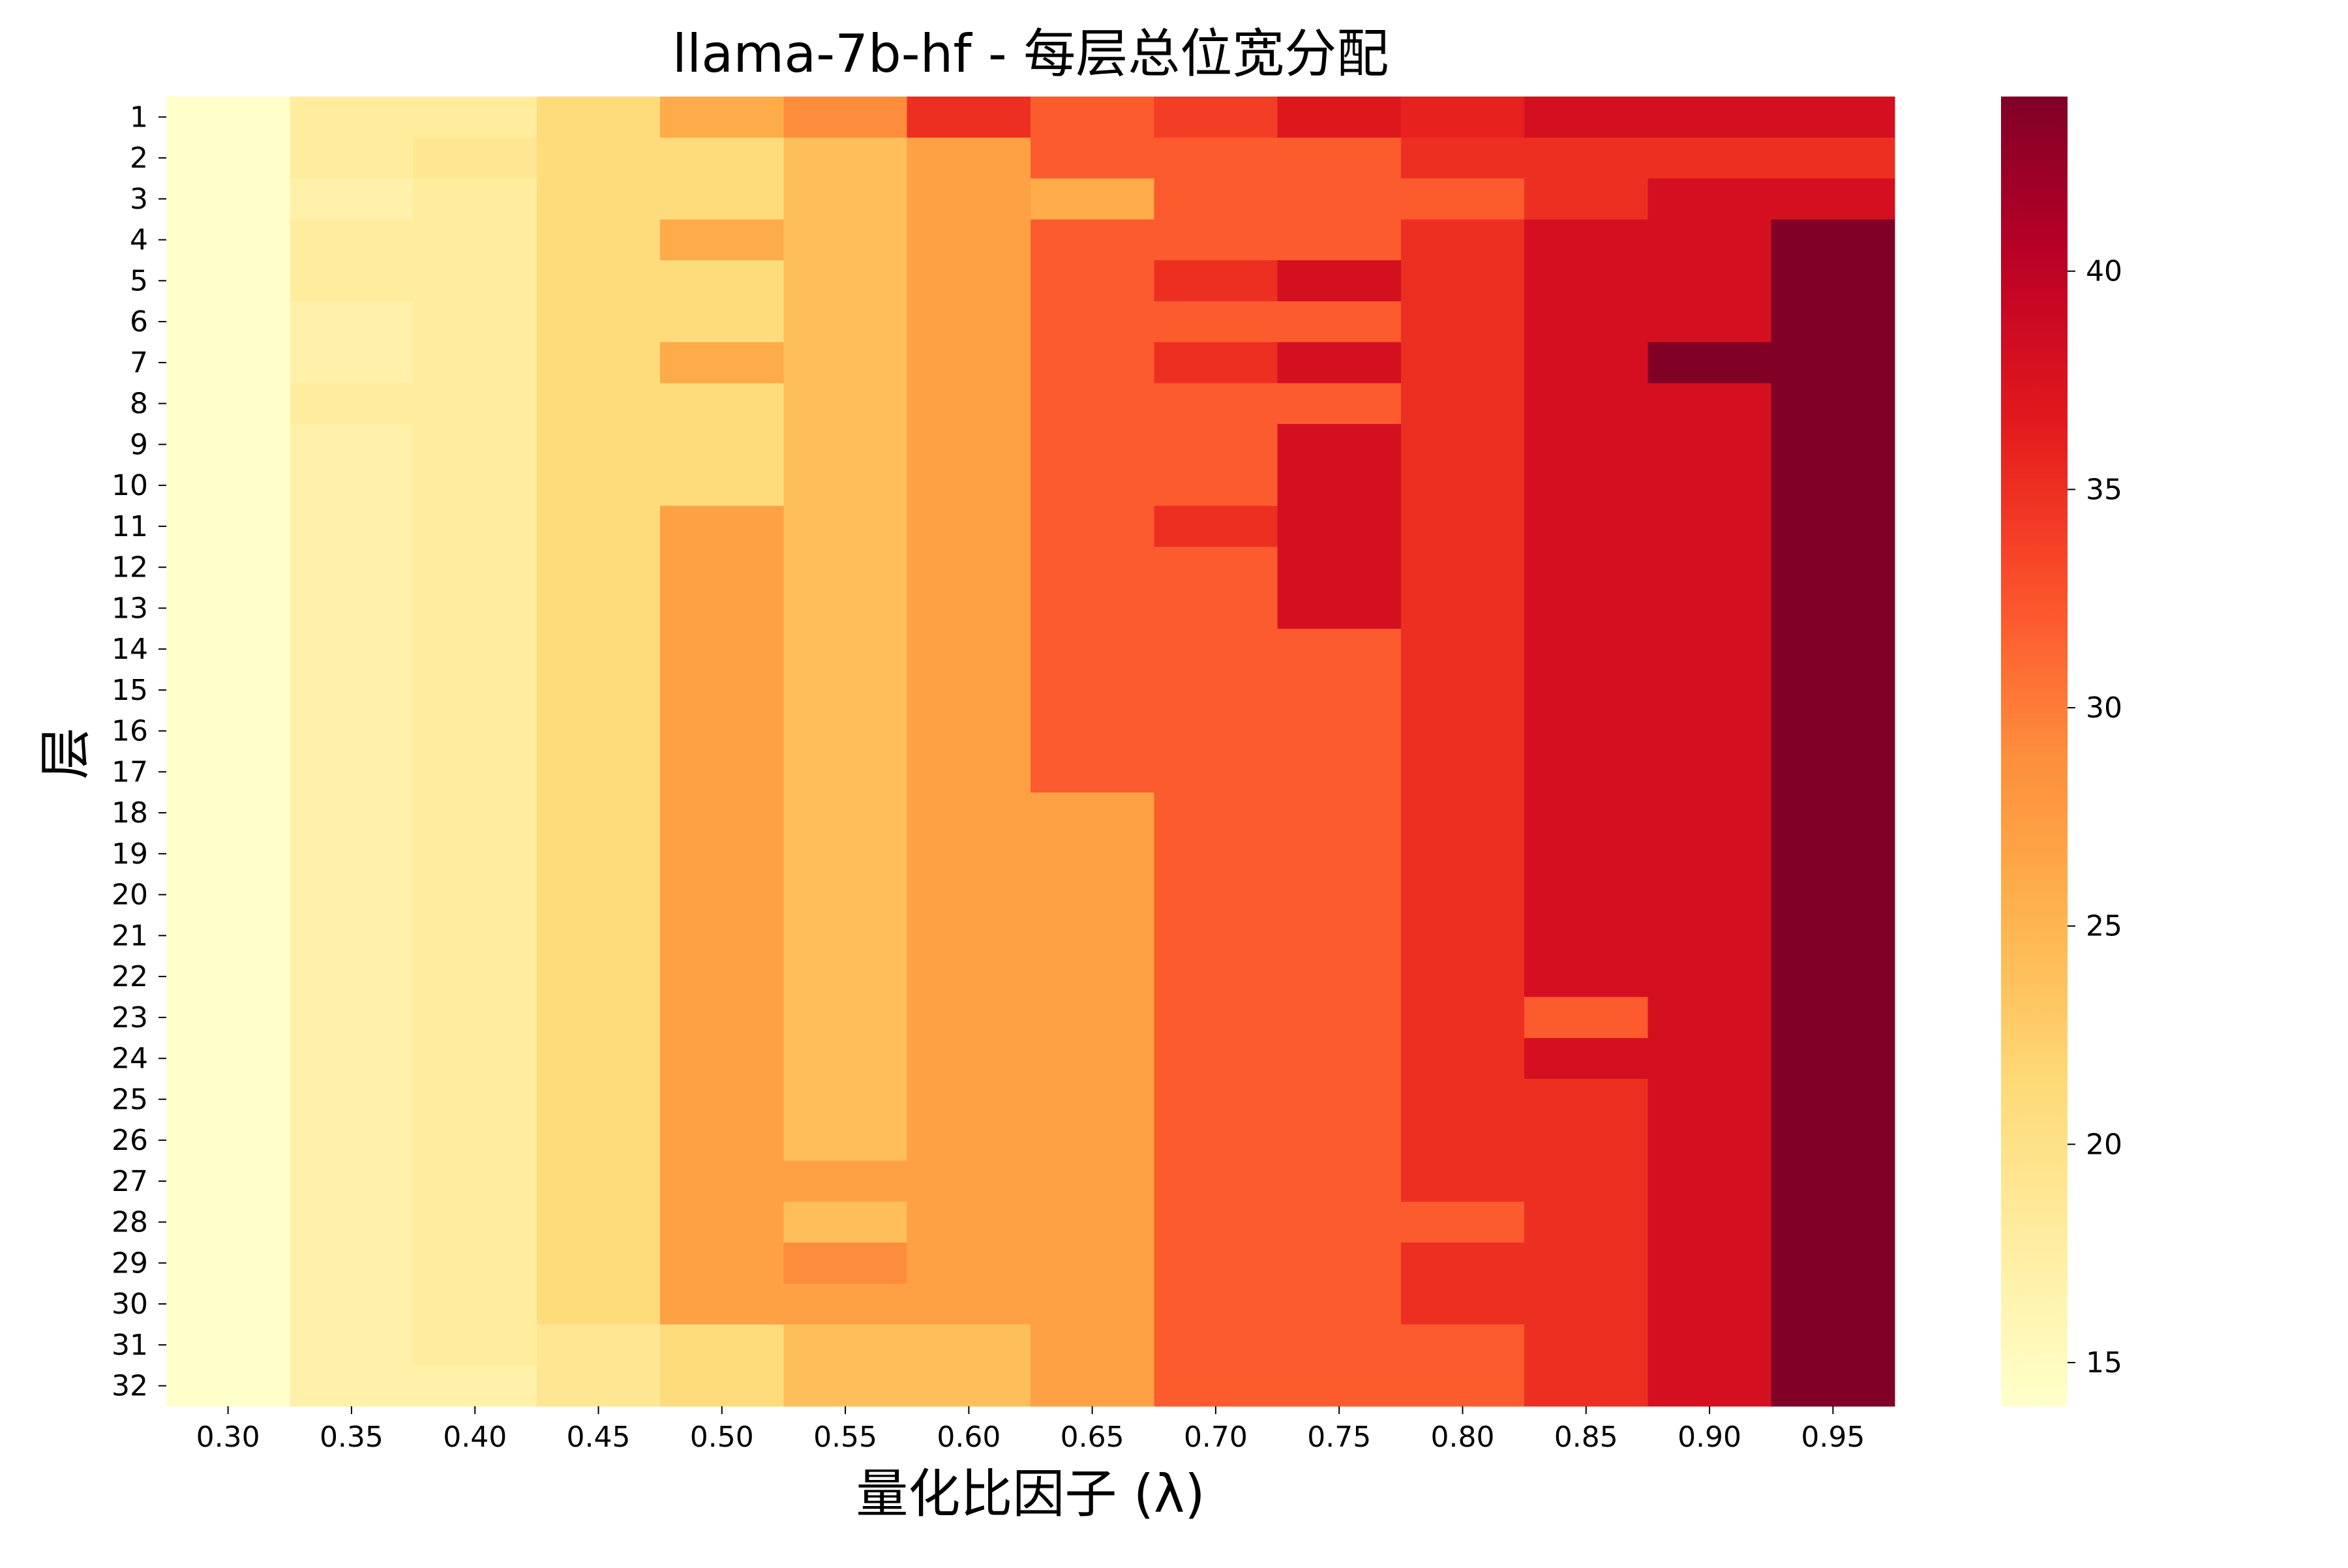  Describe the element at coordinates (352, 1437) in the screenshot. I see `x-tick-label: 0.35` at that location.